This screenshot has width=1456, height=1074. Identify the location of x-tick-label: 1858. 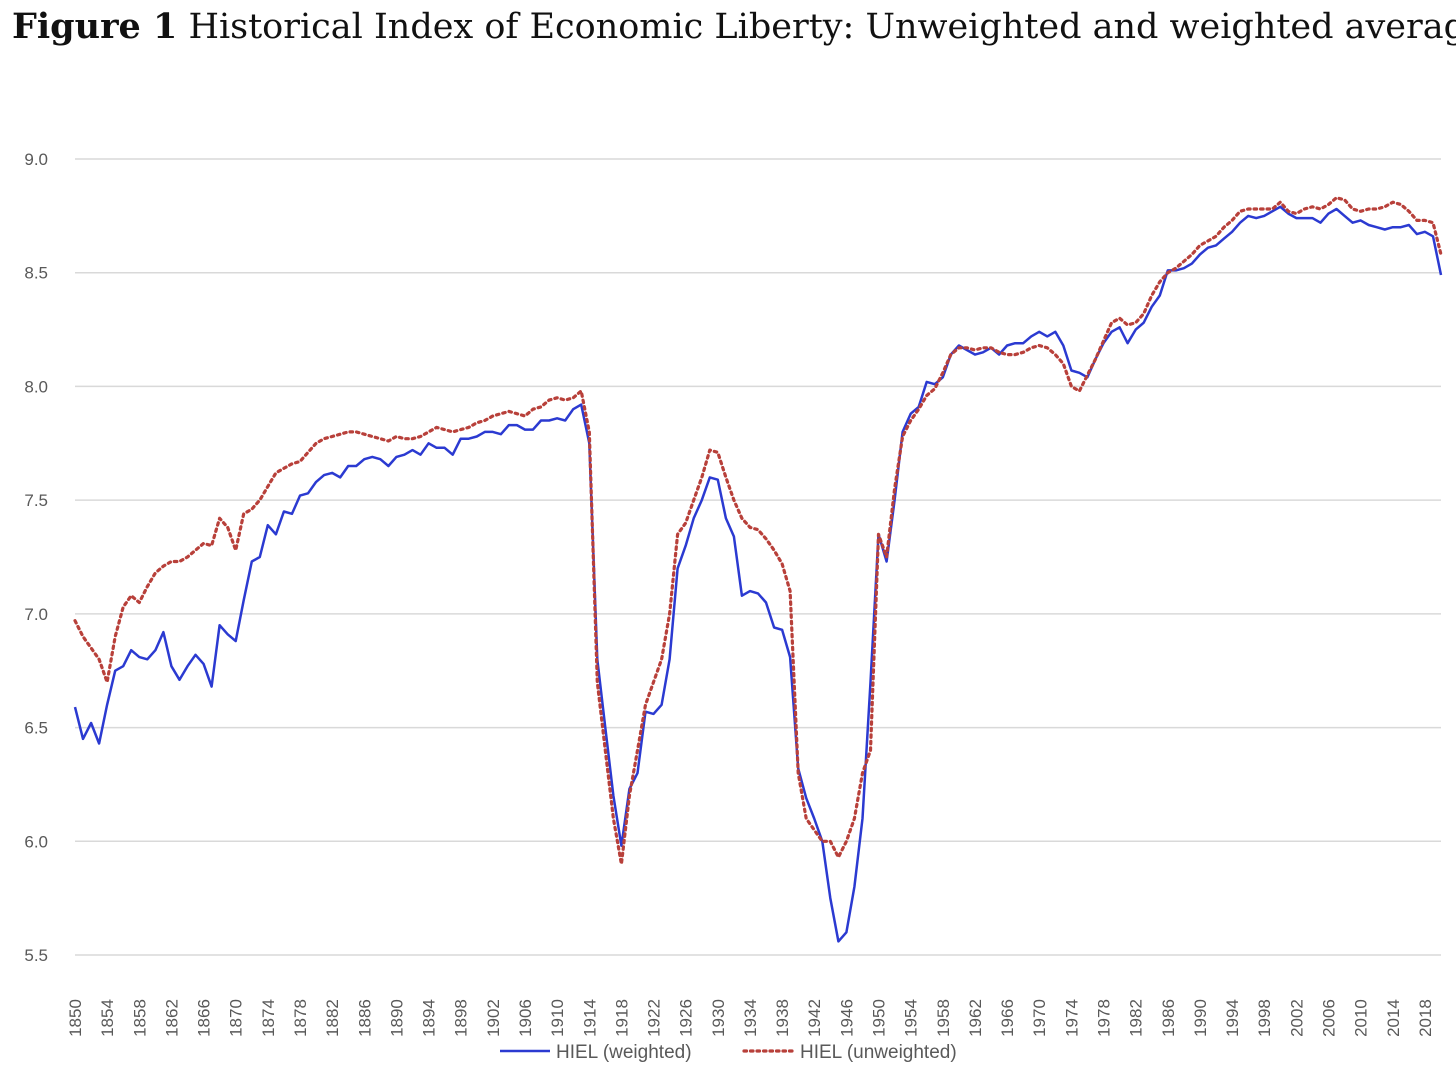
(139, 1018).